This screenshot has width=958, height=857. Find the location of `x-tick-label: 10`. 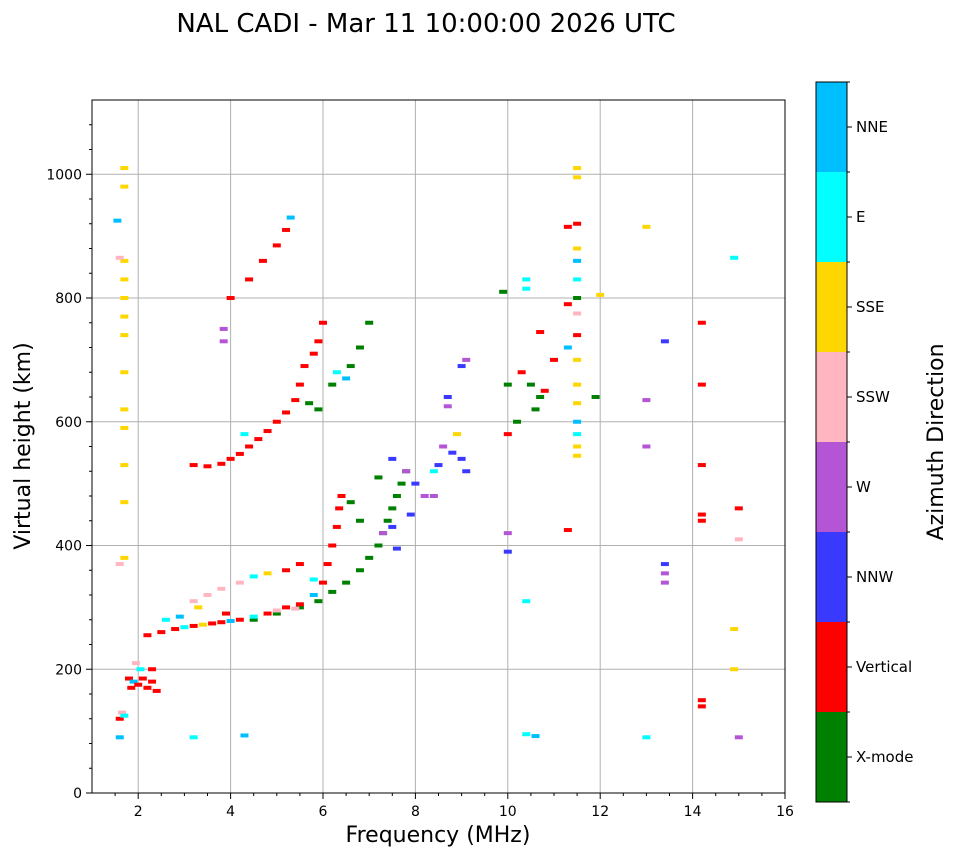

x-tick-label: 10 is located at coordinates (508, 812).